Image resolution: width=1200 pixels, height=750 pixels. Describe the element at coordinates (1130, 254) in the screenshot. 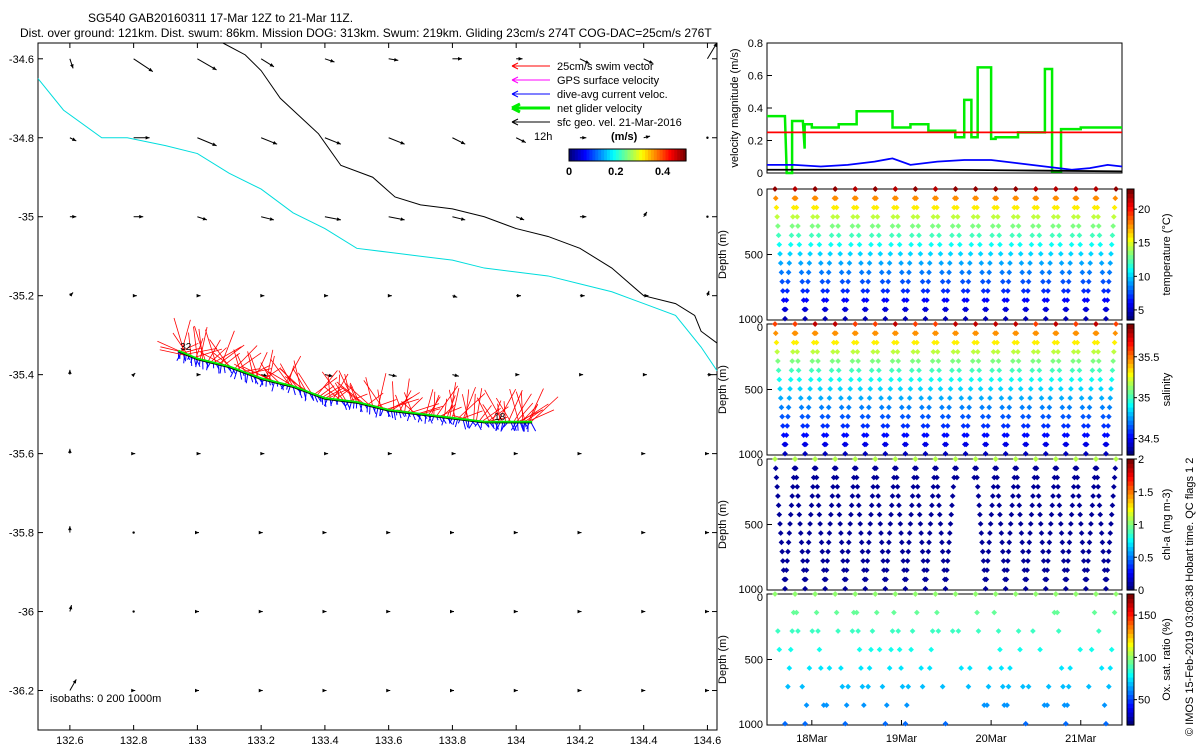

I see `profile-colorbar-frame` at that location.